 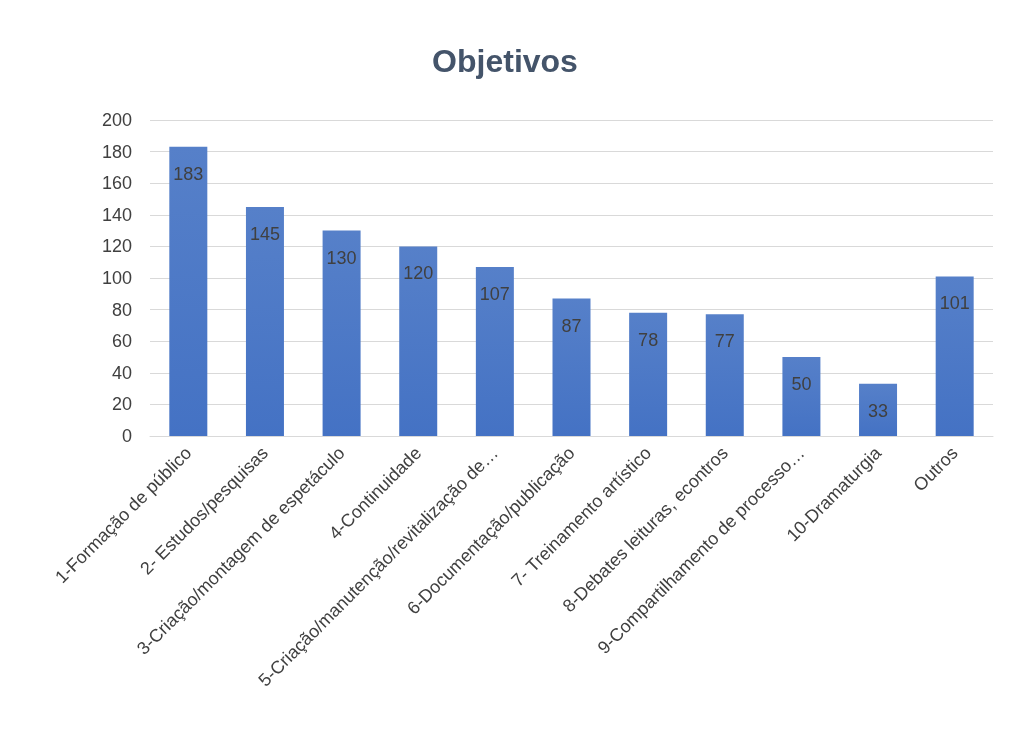 What do you see at coordinates (341, 257) in the screenshot?
I see `data-label: 130` at bounding box center [341, 257].